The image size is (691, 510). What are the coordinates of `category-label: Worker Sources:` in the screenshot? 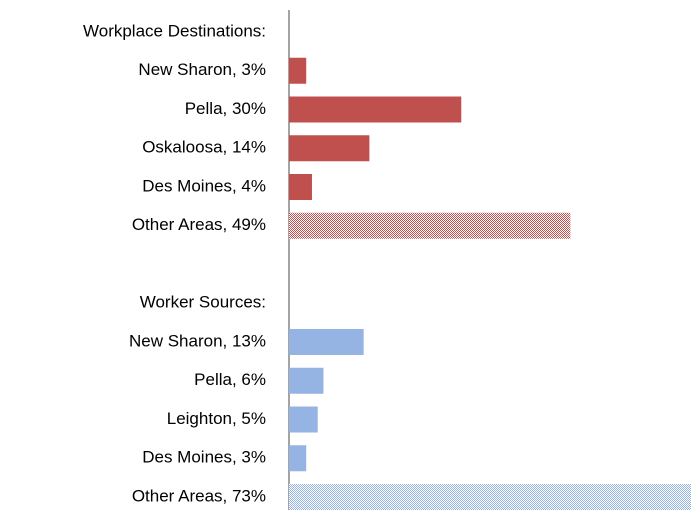 It's located at (203, 302).